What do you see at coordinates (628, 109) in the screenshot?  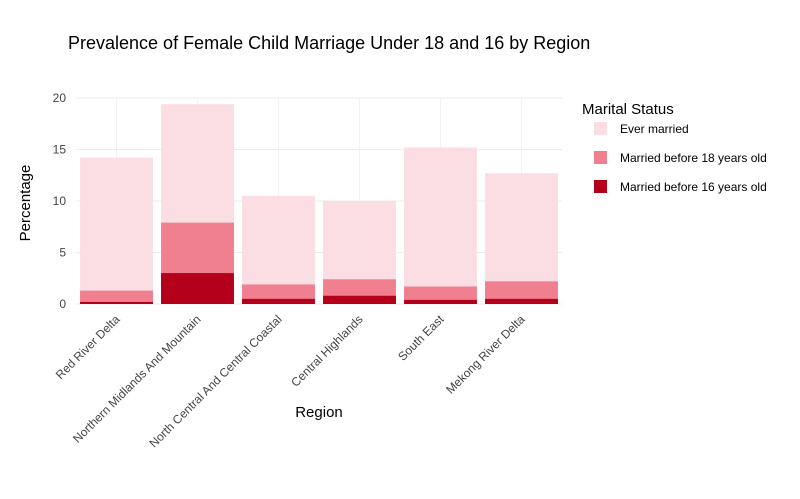 I see `legend-title: Marital Status` at bounding box center [628, 109].